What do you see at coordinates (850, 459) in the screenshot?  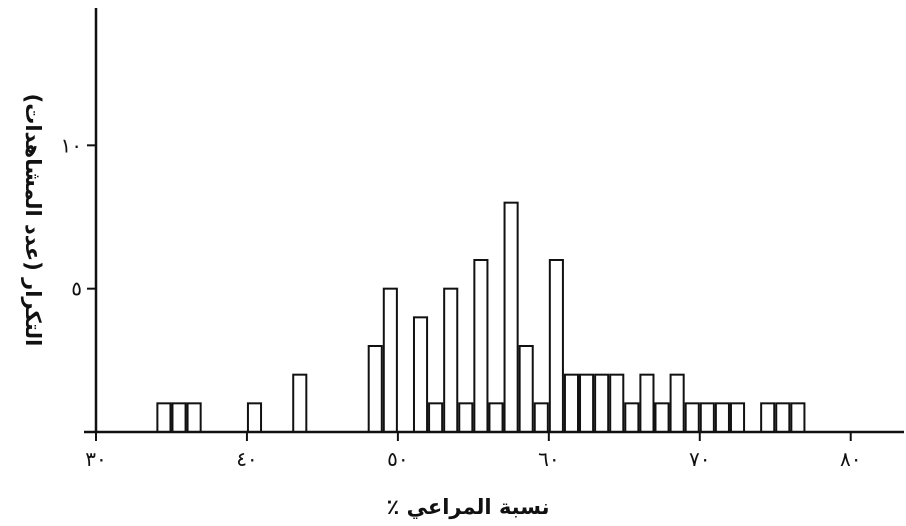 I see `x-tick-label: ٨٠` at bounding box center [850, 459].